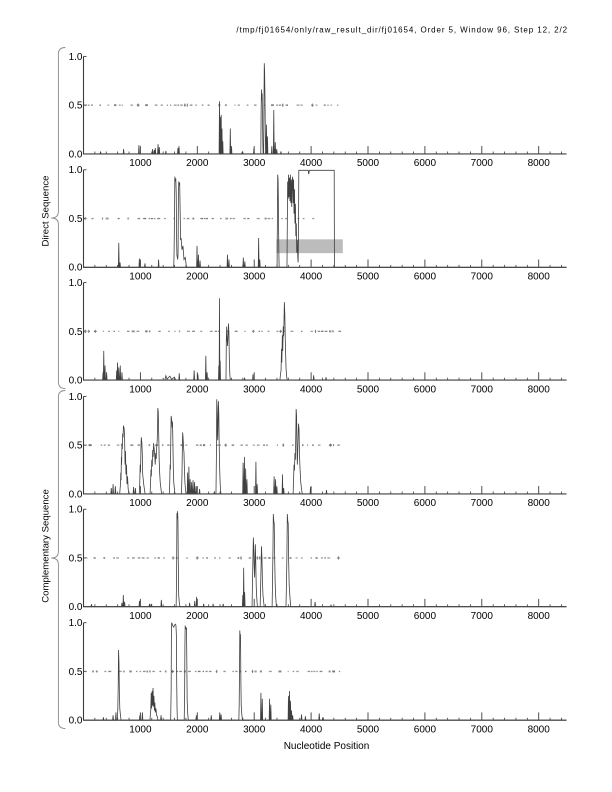 Image resolution: width=612 pixels, height=792 pixels. Describe the element at coordinates (46, 546) in the screenshot. I see `svg-text: Complementary Sequence` at that location.